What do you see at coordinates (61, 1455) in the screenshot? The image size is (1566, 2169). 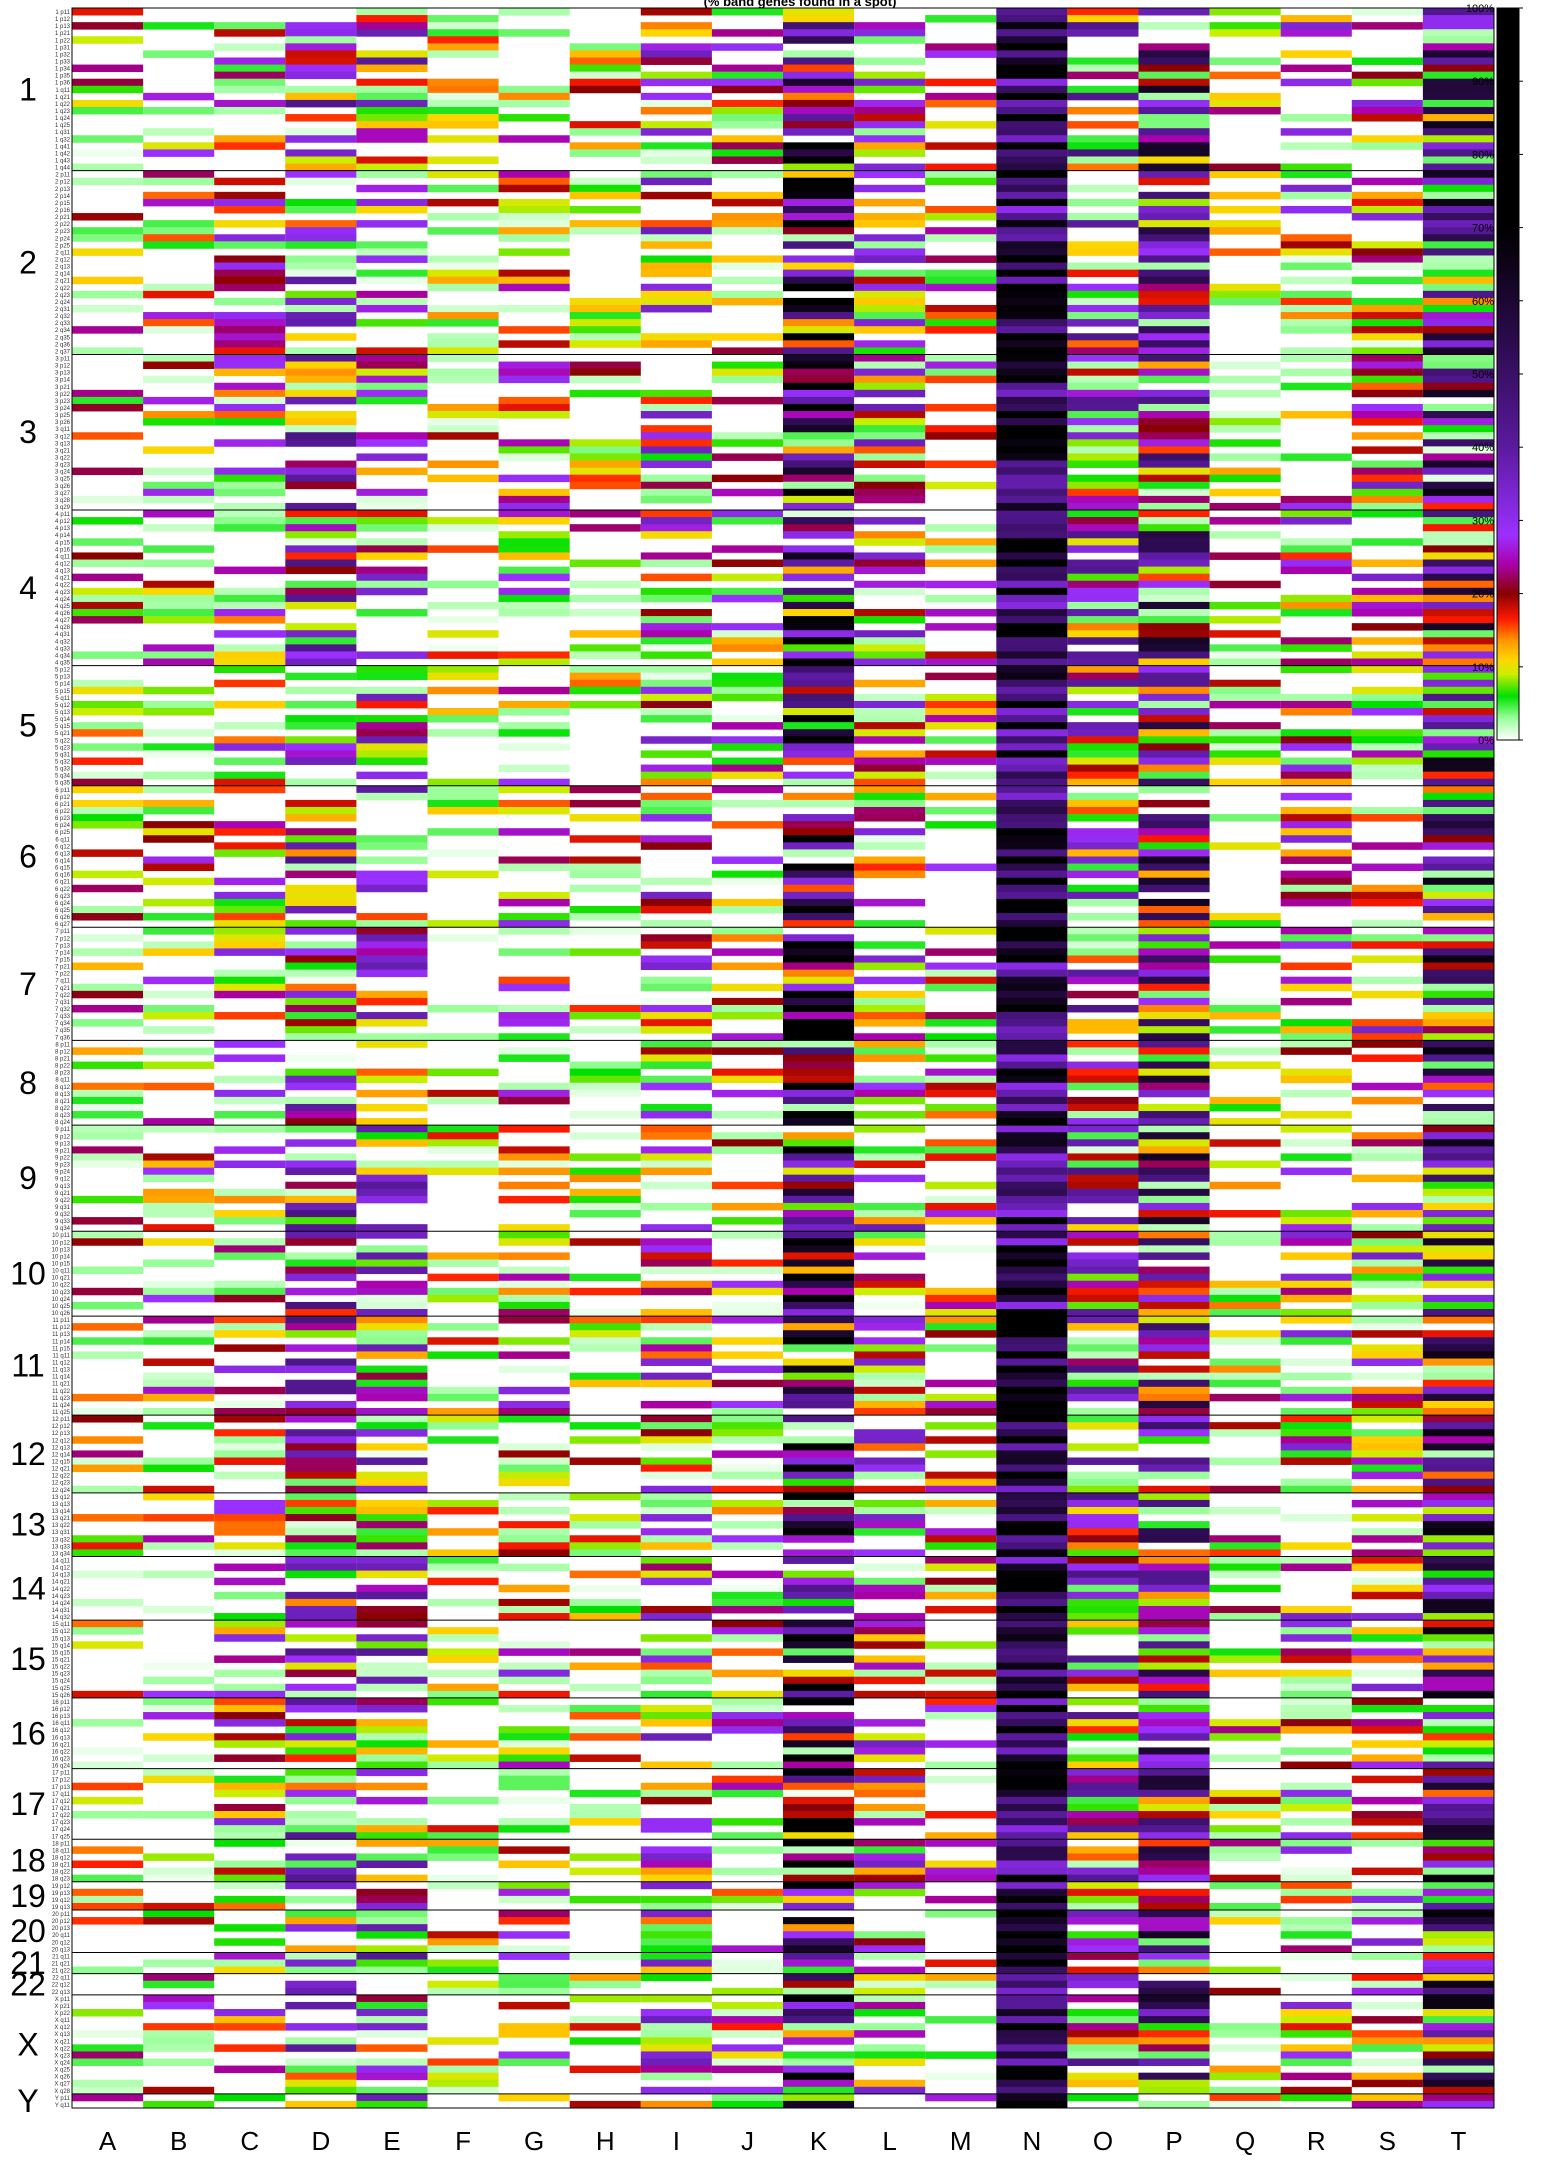 I see `band-label: 12 q14` at bounding box center [61, 1455].